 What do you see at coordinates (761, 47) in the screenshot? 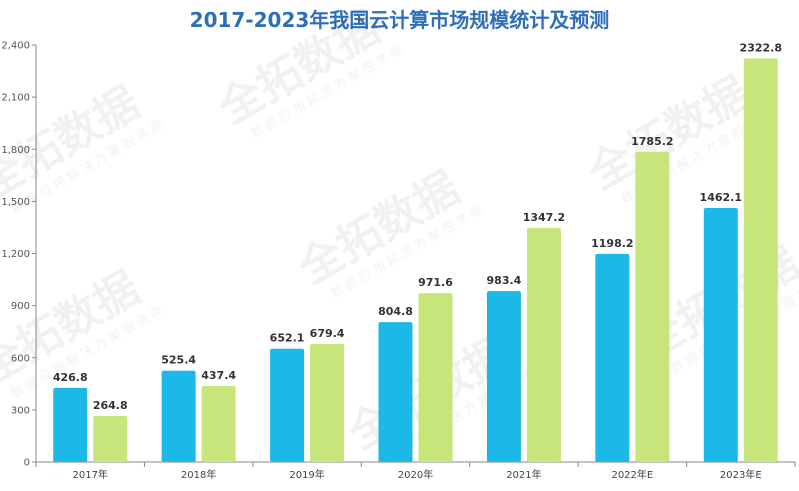
I see `data-label: 2322.8` at bounding box center [761, 47].